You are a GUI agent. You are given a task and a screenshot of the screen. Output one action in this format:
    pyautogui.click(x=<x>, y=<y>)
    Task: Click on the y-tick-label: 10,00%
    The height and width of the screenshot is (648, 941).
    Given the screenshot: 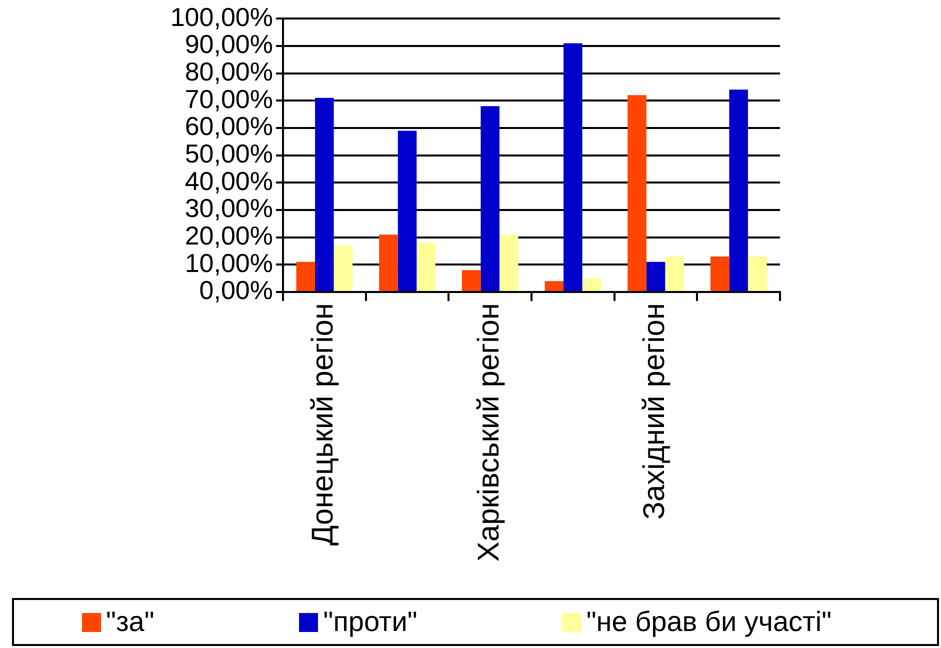 What is the action you would take?
    pyautogui.click(x=228, y=263)
    